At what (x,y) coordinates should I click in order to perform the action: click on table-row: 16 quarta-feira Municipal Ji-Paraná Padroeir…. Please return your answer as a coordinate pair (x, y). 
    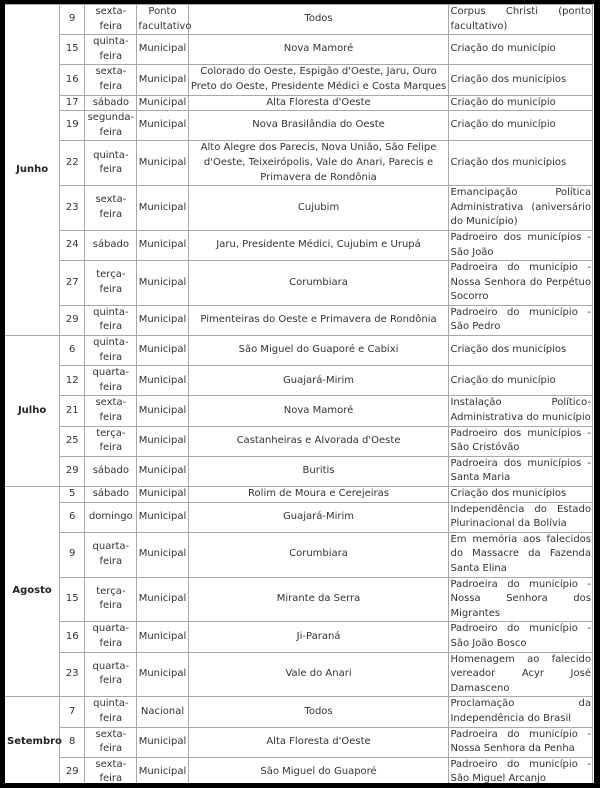
    Looking at the image, I should click on (299, 637).